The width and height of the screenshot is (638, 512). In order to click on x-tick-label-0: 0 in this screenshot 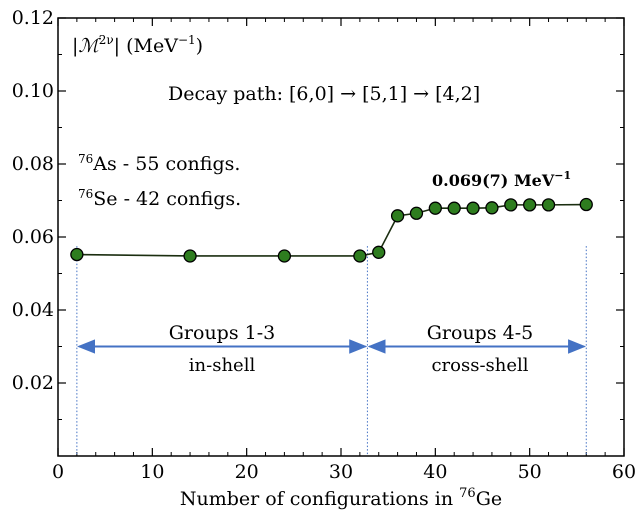, I will do `click(58, 472)`.